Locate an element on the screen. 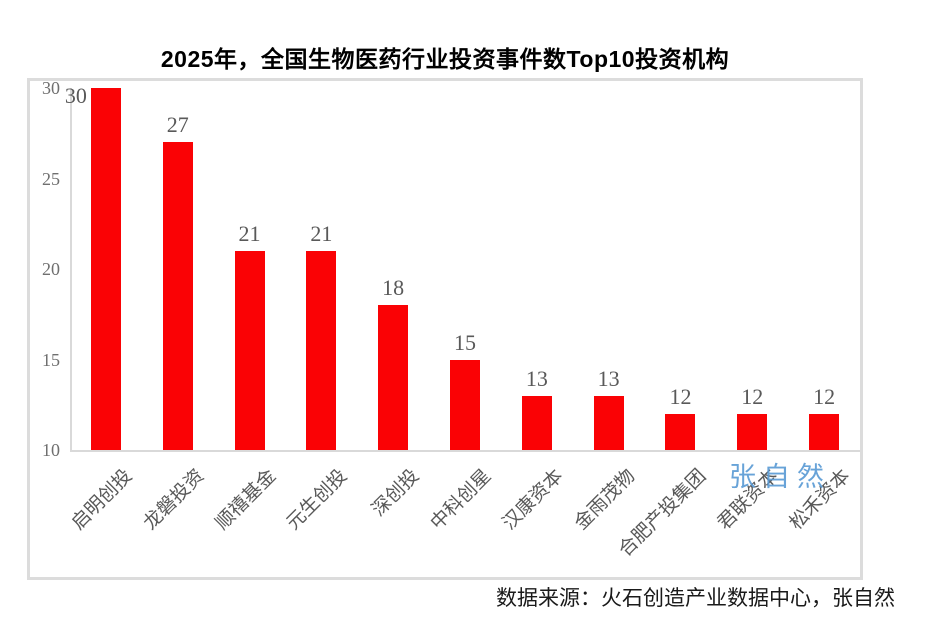 The height and width of the screenshot is (636, 946). chart-title: 2025年，全国生物医药行业投资事件数Top10投资机构 is located at coordinates (445, 59).